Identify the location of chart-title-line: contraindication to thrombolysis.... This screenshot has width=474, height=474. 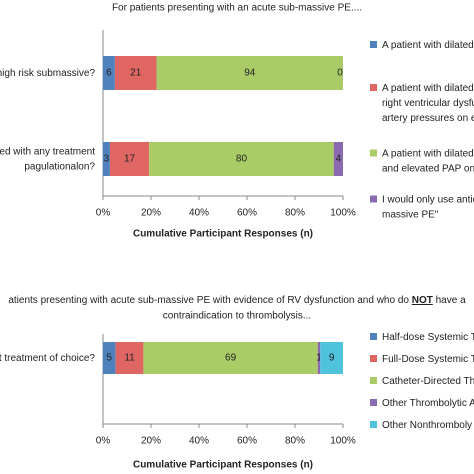
(237, 316).